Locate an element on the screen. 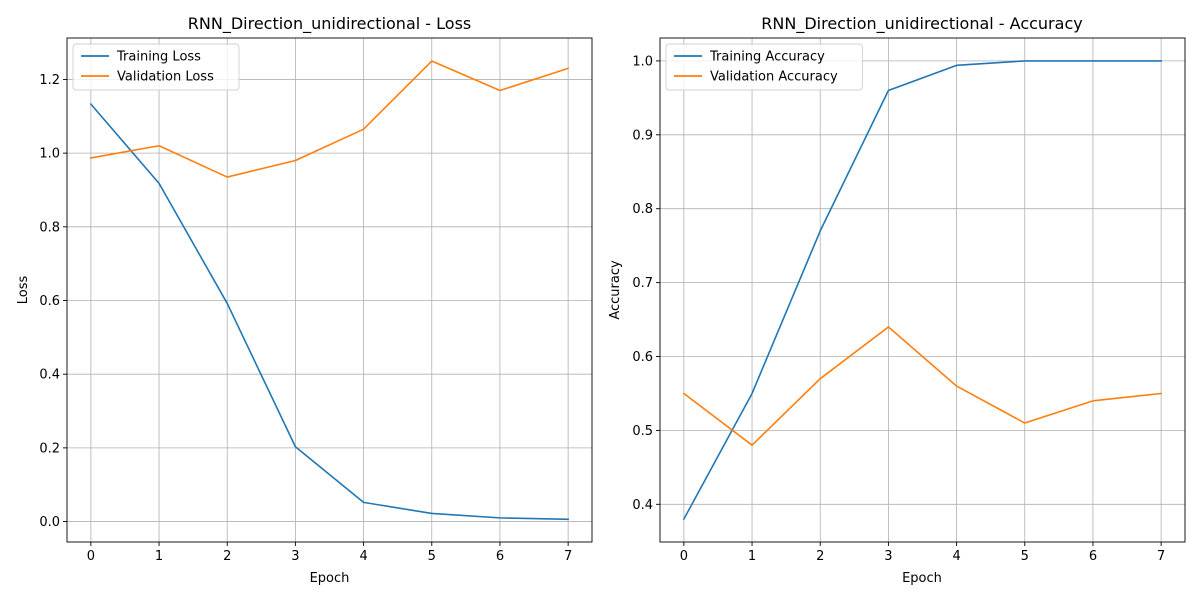 The height and width of the screenshot is (600, 1200). loss-legend-label-1: Validation Loss is located at coordinates (165, 77).